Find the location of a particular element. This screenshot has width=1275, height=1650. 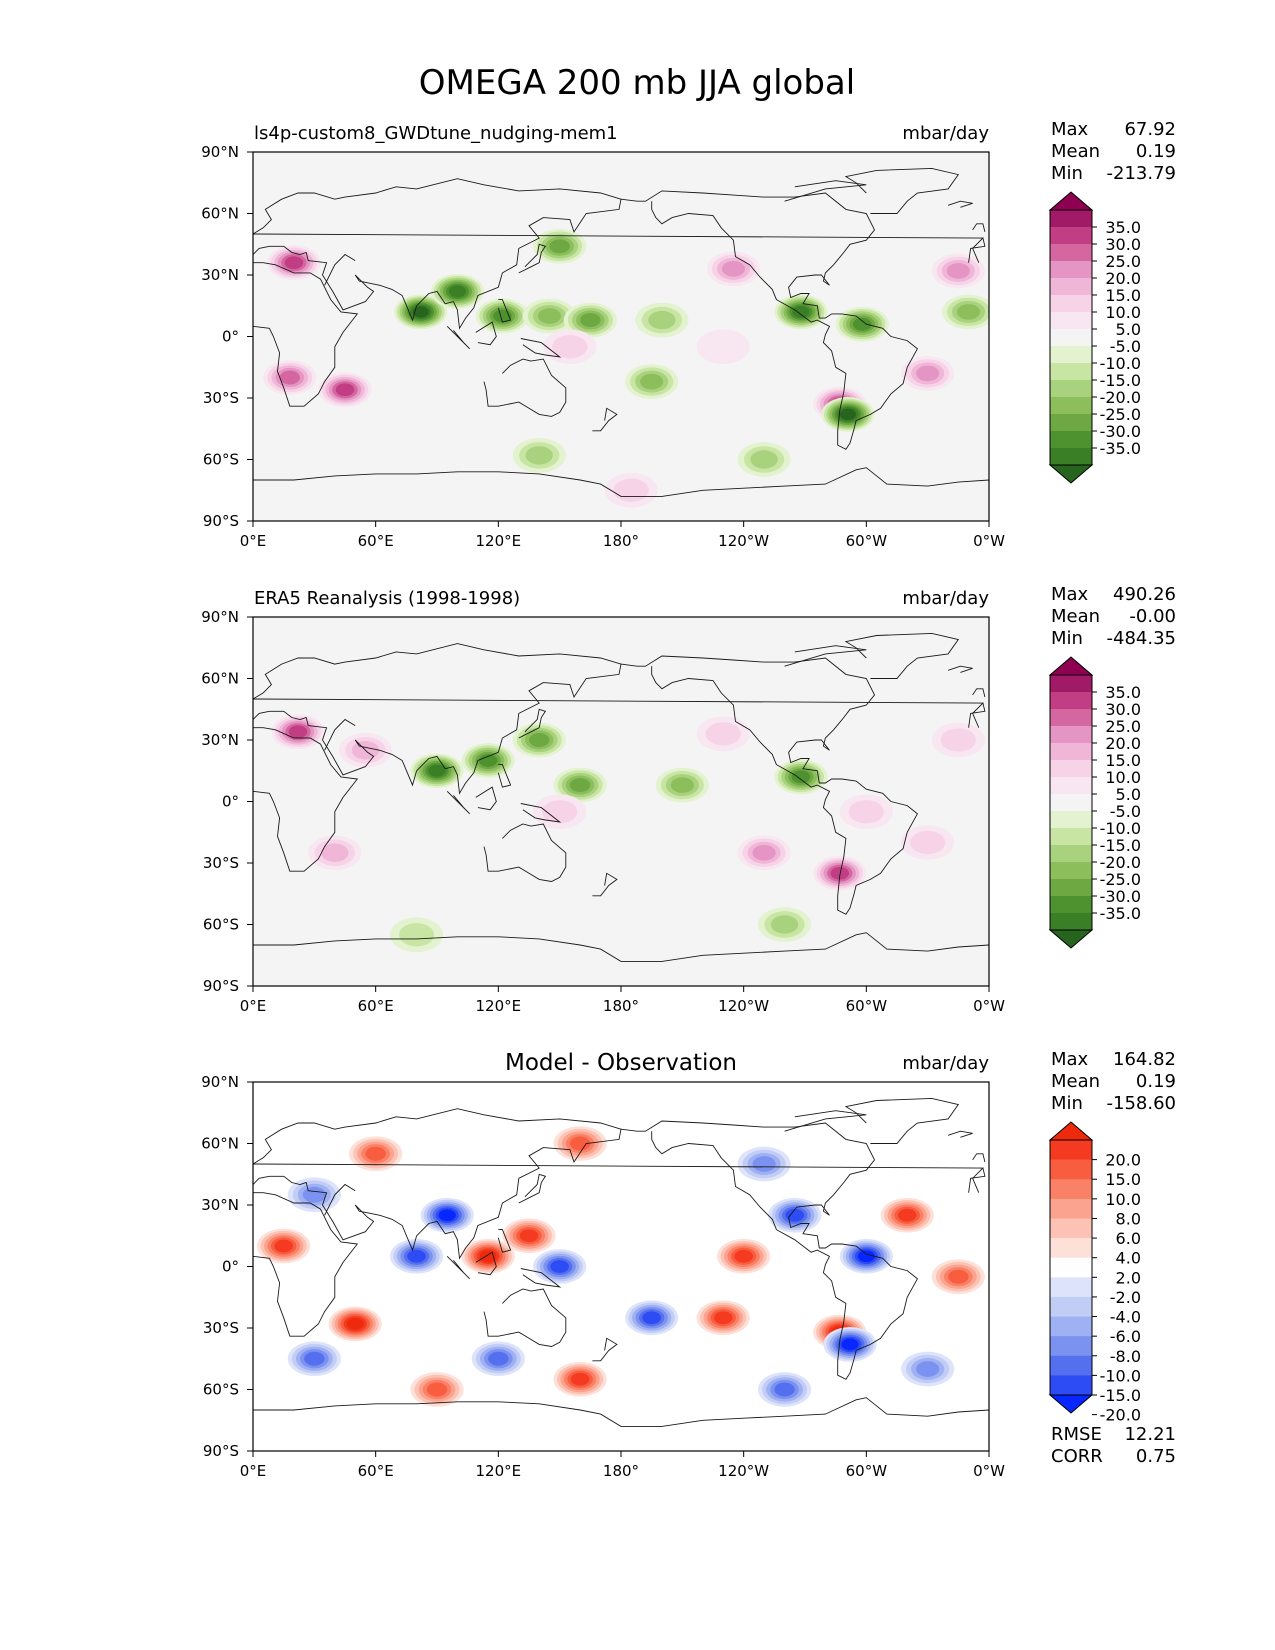

y-tick-label: 90°N is located at coordinates (220, 152).